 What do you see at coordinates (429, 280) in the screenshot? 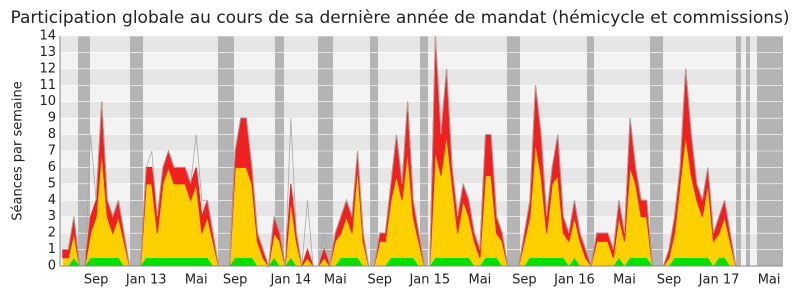
I see `x-tick-label: Jan 15` at bounding box center [429, 280].